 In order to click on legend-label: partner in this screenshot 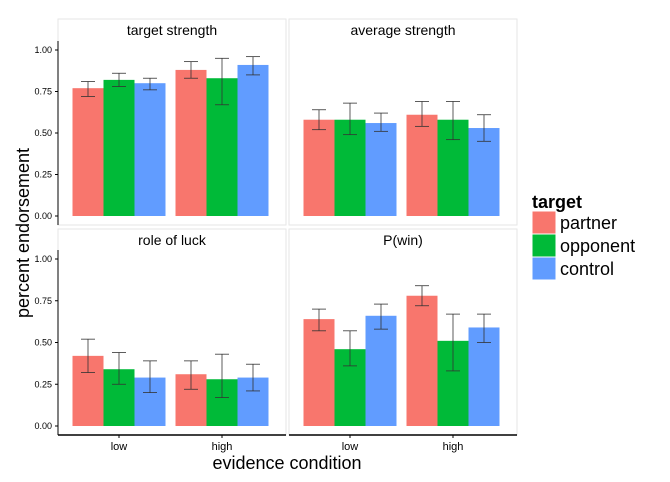, I will do `click(588, 223)`.